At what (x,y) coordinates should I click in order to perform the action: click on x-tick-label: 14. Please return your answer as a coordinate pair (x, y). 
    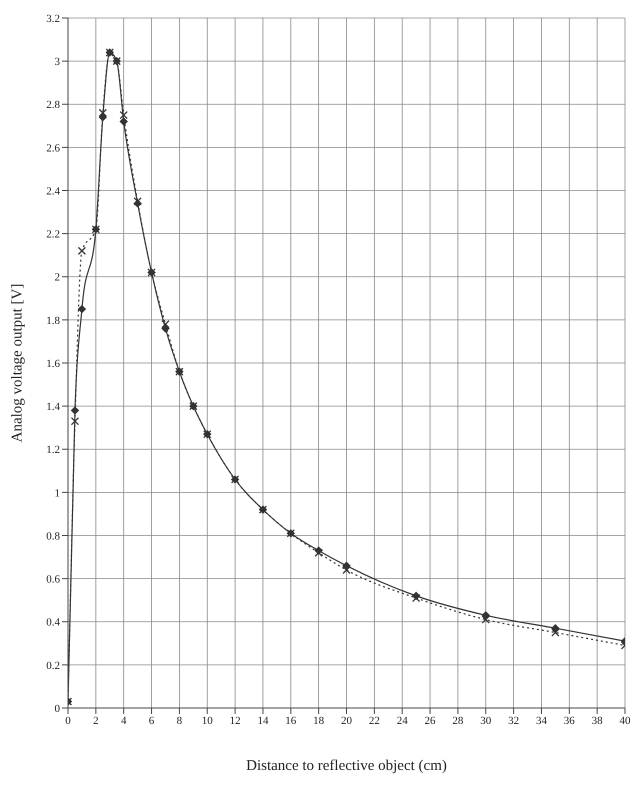
    Looking at the image, I should click on (263, 720).